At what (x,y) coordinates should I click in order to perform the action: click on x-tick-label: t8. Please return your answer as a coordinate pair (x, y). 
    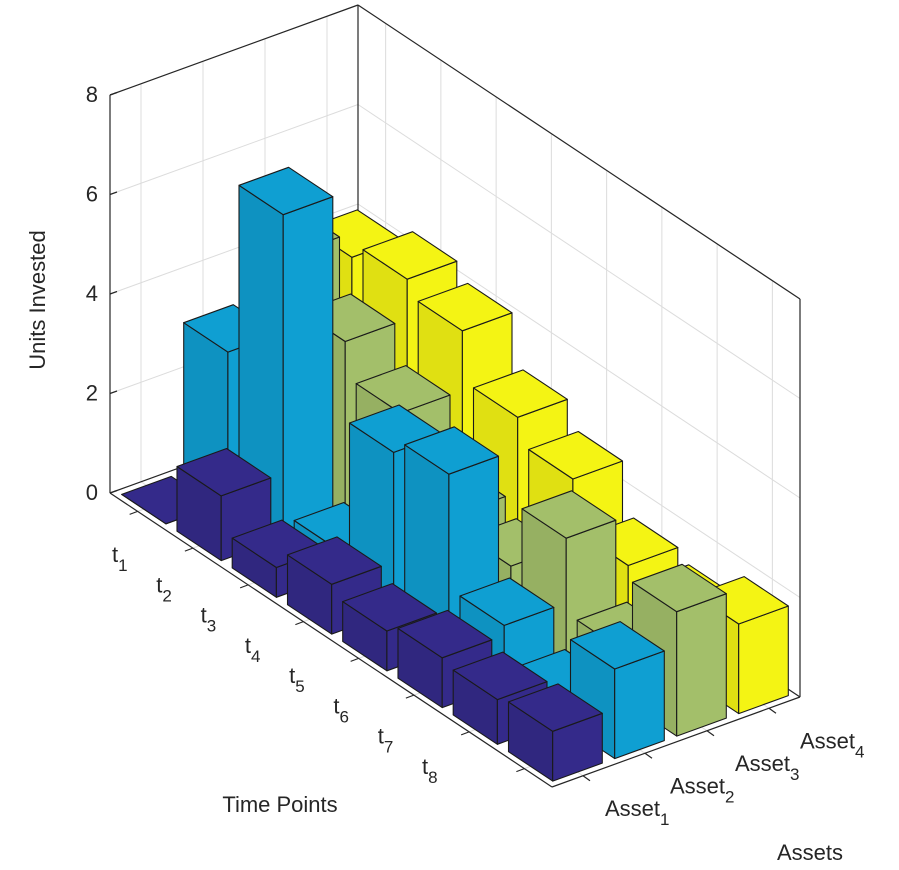
    Looking at the image, I should click on (430, 770).